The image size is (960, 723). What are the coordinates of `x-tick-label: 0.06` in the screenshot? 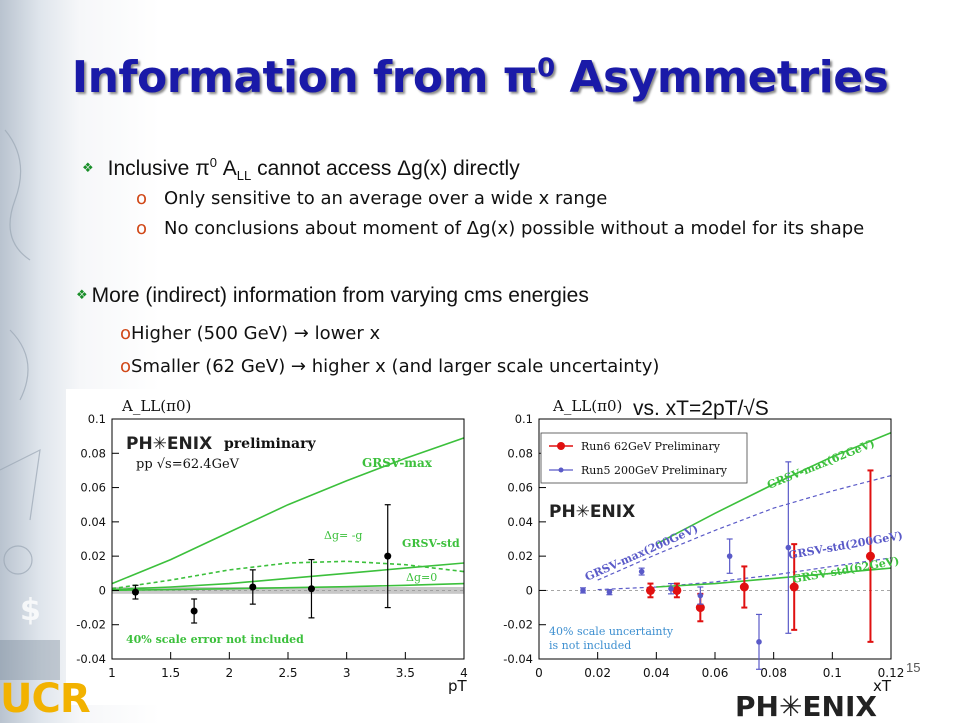 It's located at (715, 673).